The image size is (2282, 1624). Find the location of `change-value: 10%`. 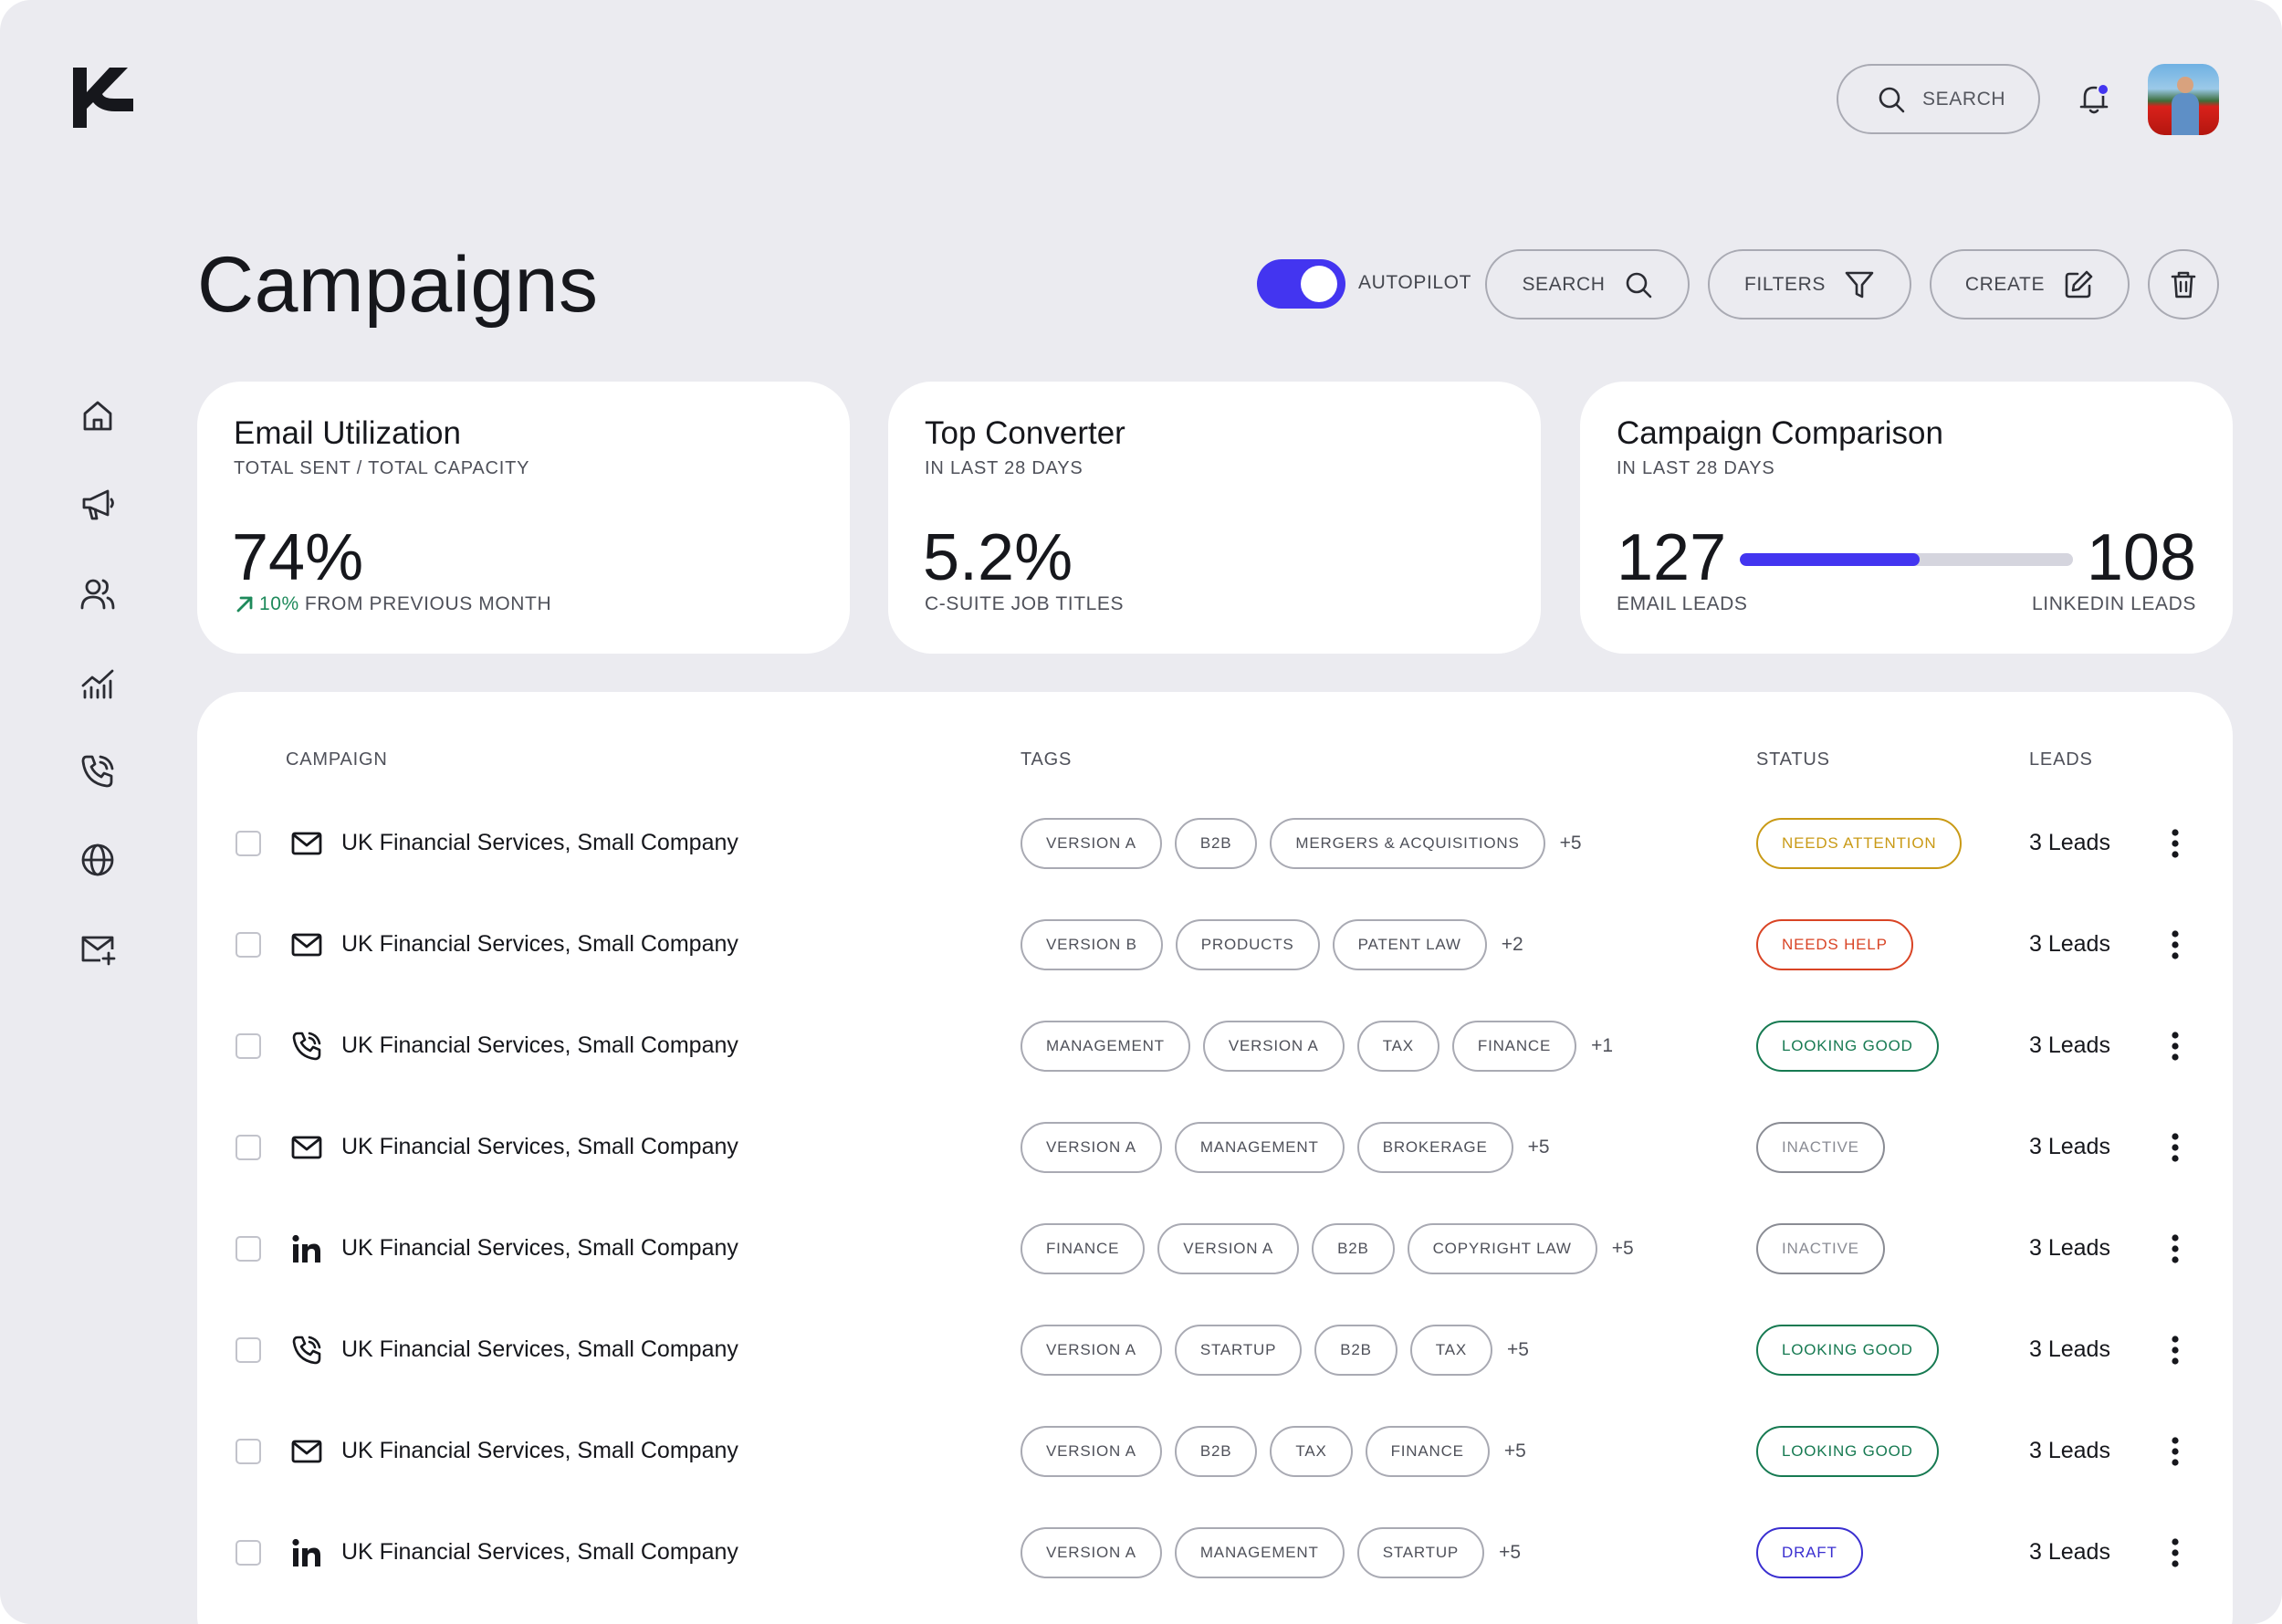

change-value: 10% is located at coordinates (279, 603).